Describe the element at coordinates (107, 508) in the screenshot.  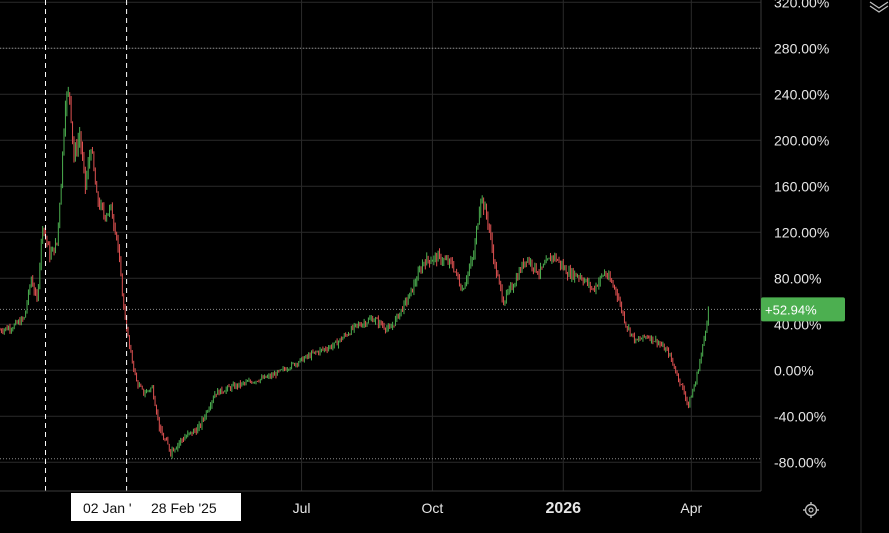
I see `crosshair-date-start: 02 Jan '` at that location.